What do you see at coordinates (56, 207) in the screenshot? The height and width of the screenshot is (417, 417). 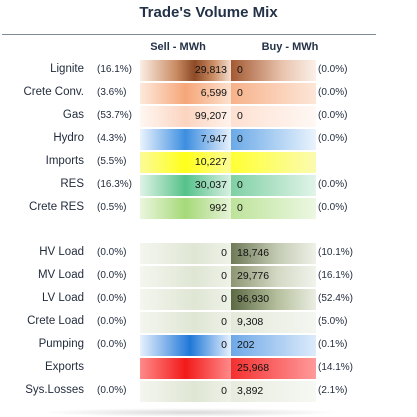 I see `row-label: Crete RES` at bounding box center [56, 207].